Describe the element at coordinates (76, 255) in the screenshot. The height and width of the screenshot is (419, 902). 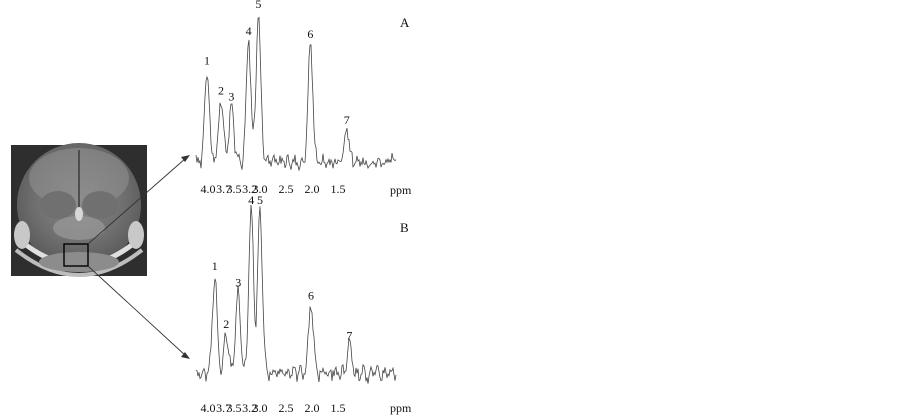
I see `roi-box` at that location.